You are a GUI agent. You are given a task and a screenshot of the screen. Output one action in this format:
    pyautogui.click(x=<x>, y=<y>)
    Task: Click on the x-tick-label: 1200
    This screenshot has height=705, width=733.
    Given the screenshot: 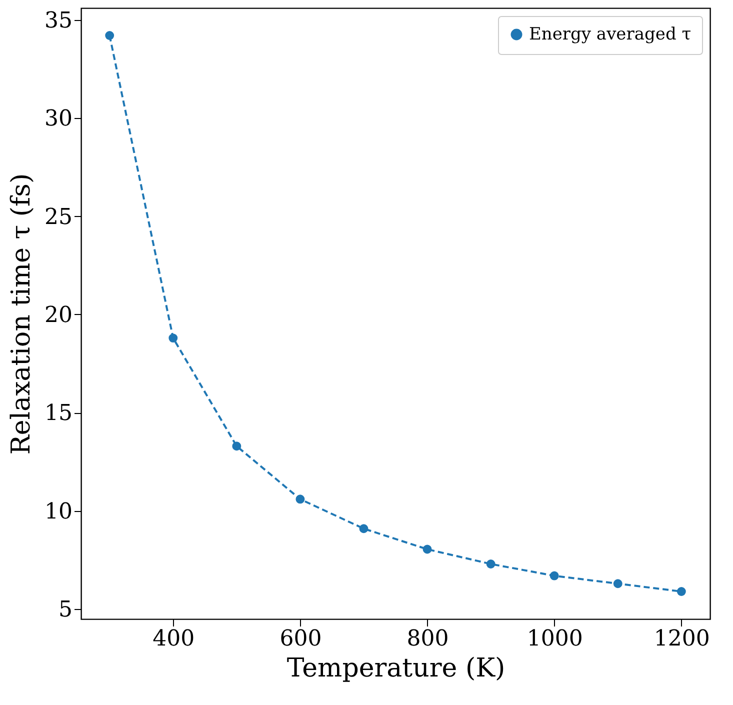 What is the action you would take?
    pyautogui.click(x=682, y=639)
    